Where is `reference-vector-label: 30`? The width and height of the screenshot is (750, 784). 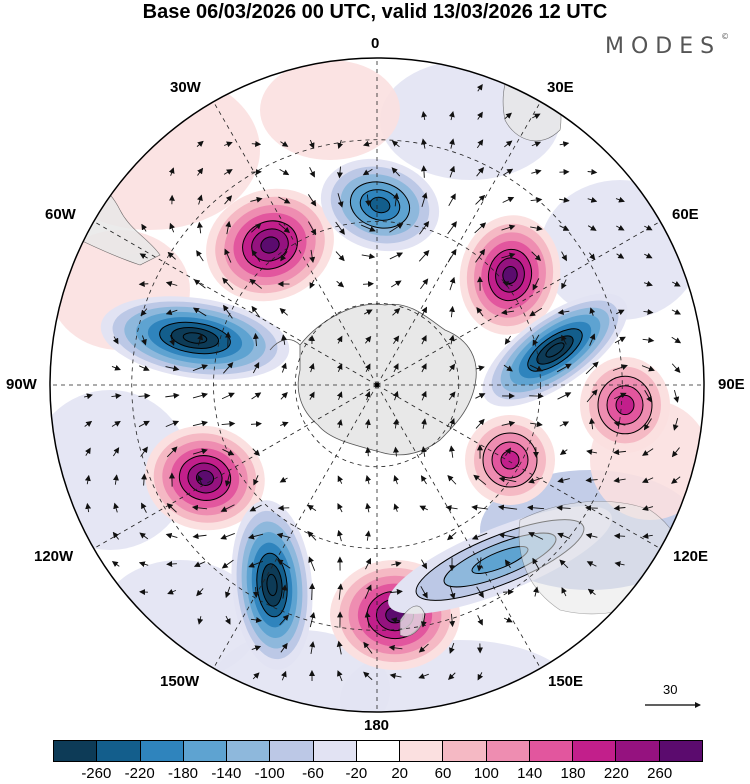 reference-vector-label: 30 is located at coordinates (670, 689).